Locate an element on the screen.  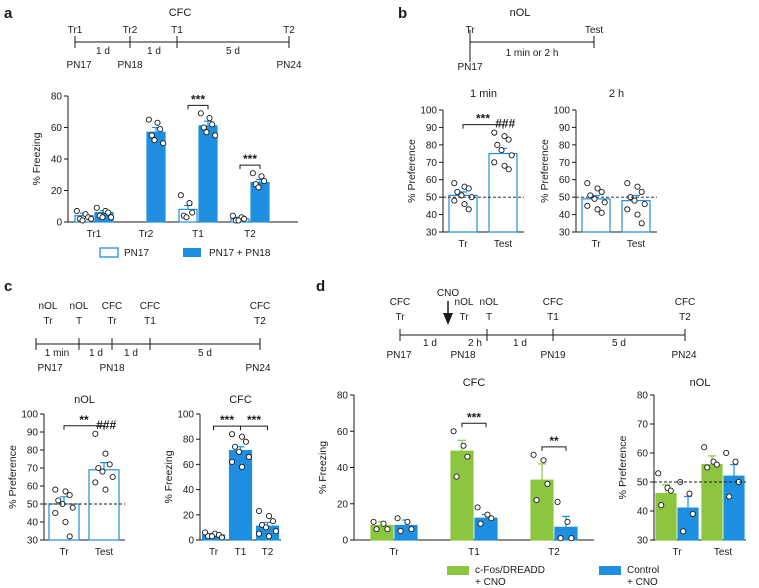
timeline-d-bottom-1: PN18 is located at coordinates (462, 355).